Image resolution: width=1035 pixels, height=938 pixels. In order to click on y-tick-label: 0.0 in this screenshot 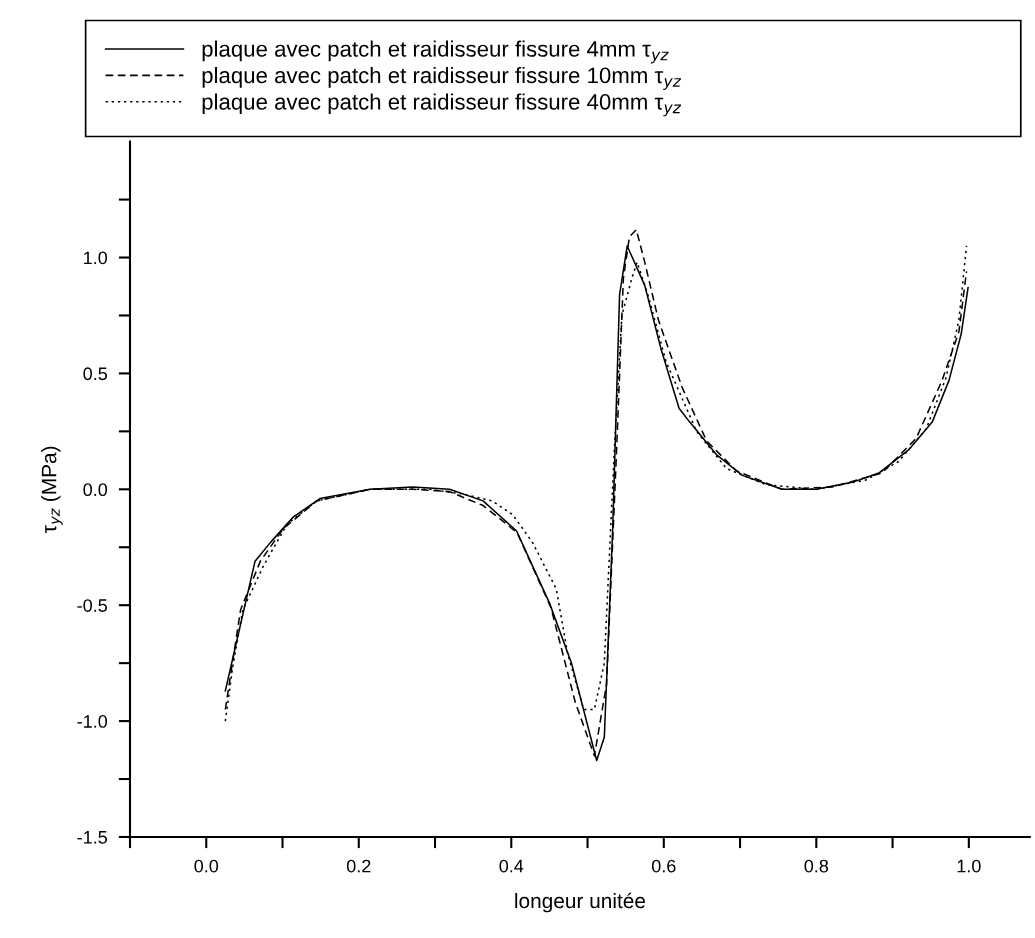, I will do `click(95, 490)`.